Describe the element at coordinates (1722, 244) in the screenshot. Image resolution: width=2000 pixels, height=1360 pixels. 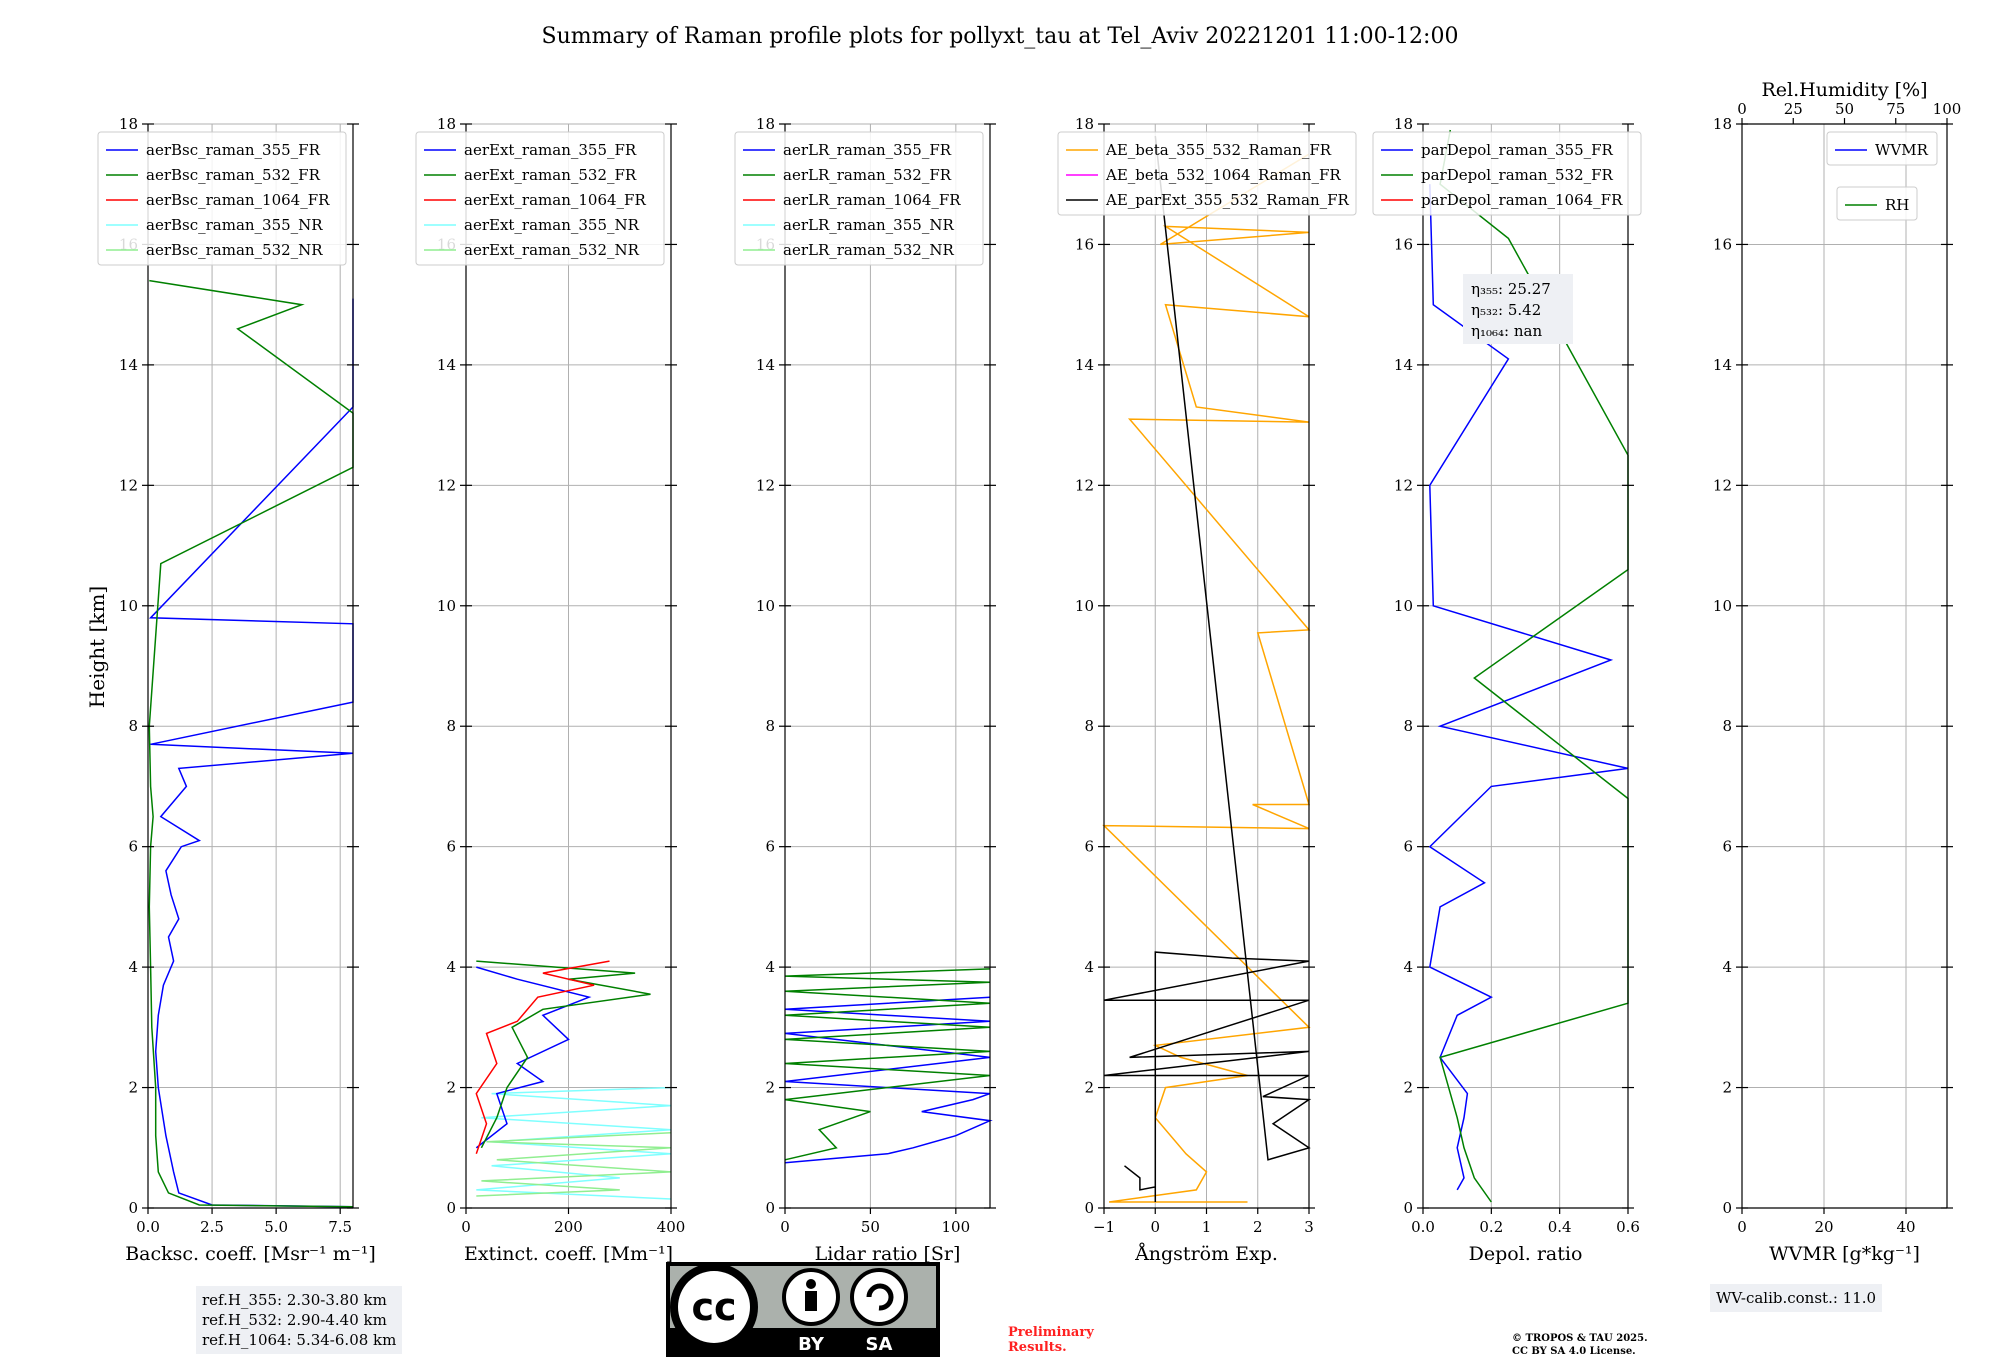
I see `y-tick-label: 16` at that location.